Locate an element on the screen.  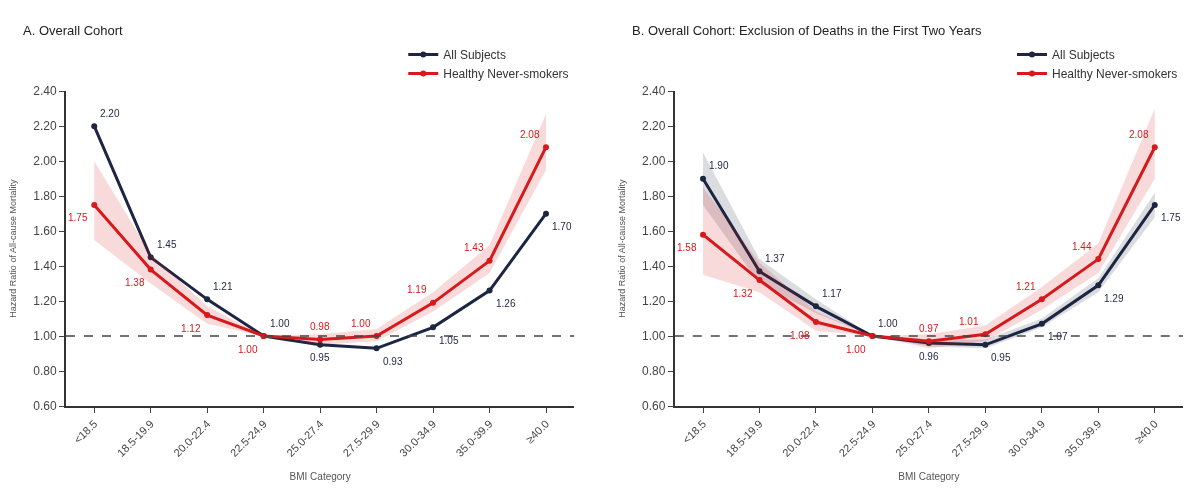
data-label: 1.26 is located at coordinates (506, 303).